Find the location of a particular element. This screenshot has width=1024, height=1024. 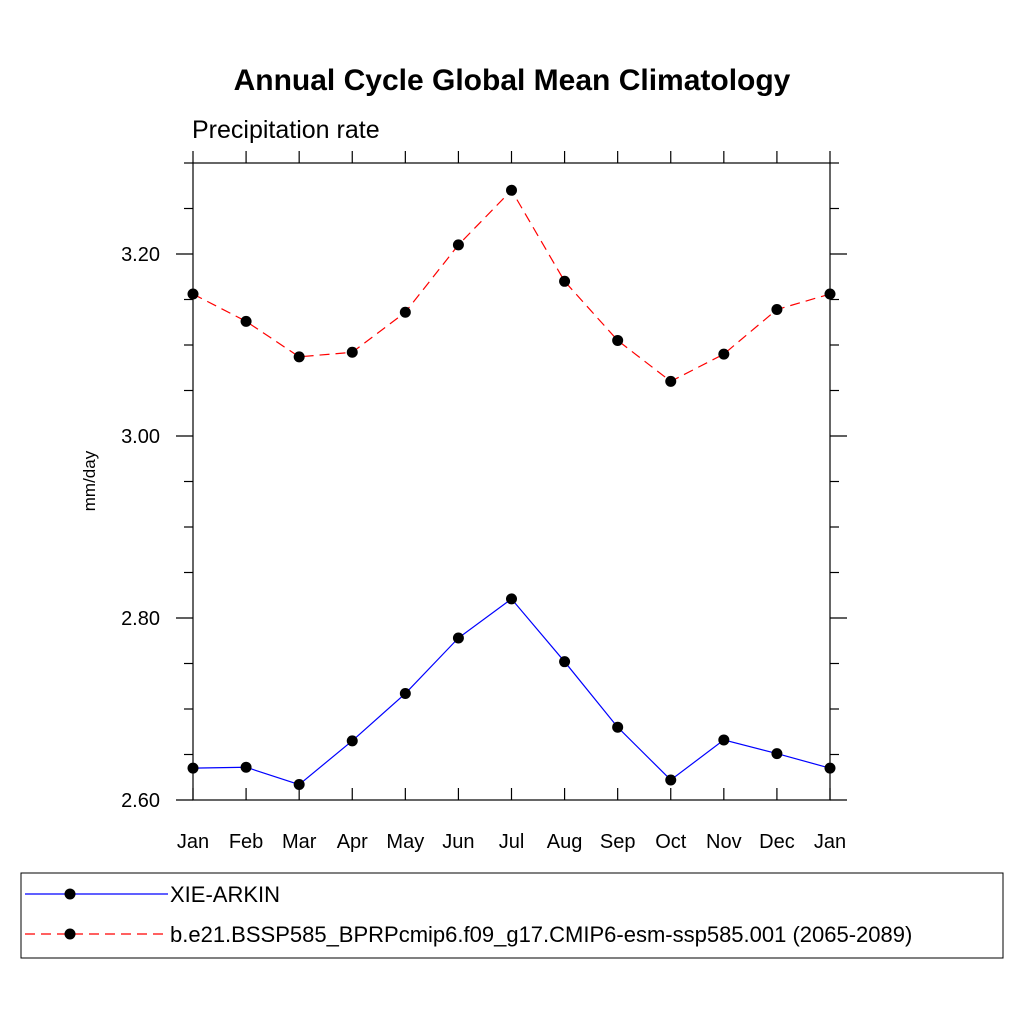

x-tick-label: Nov is located at coordinates (724, 842).